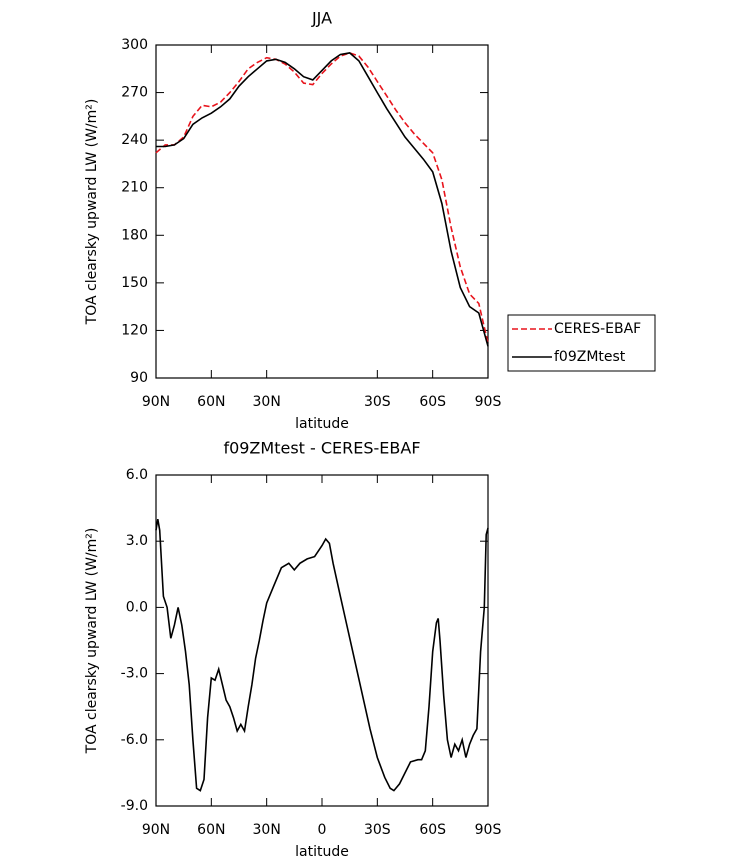 The height and width of the screenshot is (866, 733). What do you see at coordinates (322, 830) in the screenshot?
I see `x-tick-label: 0` at bounding box center [322, 830].